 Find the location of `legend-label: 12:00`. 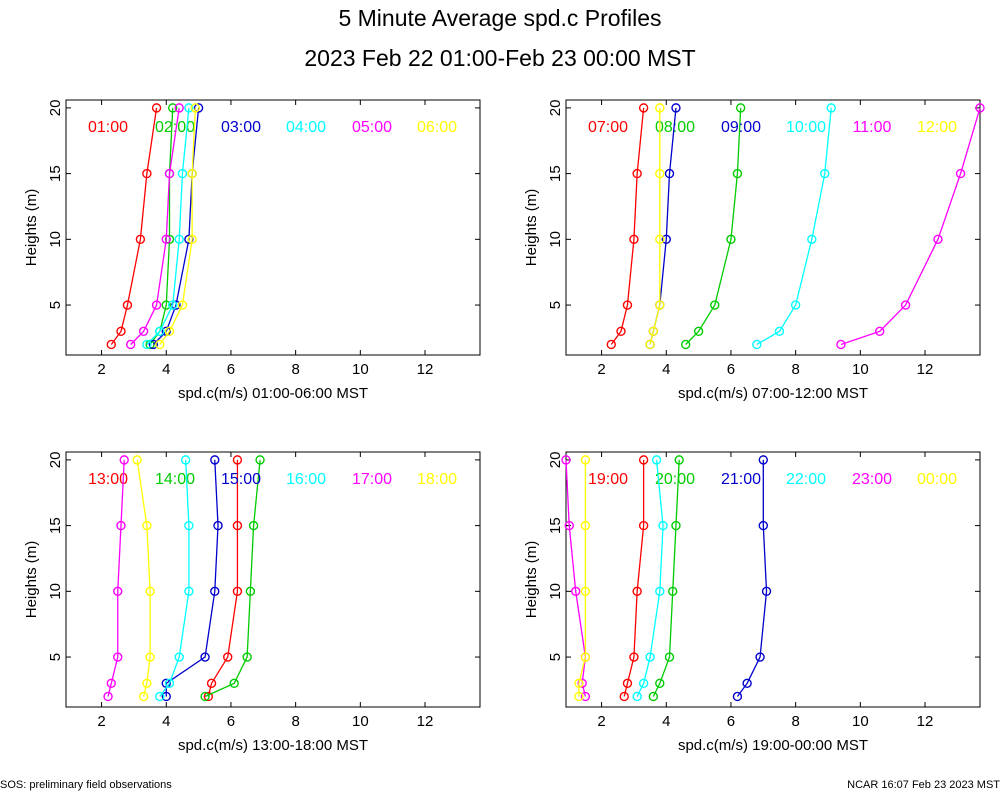

legend-label: 12:00 is located at coordinates (937, 127).